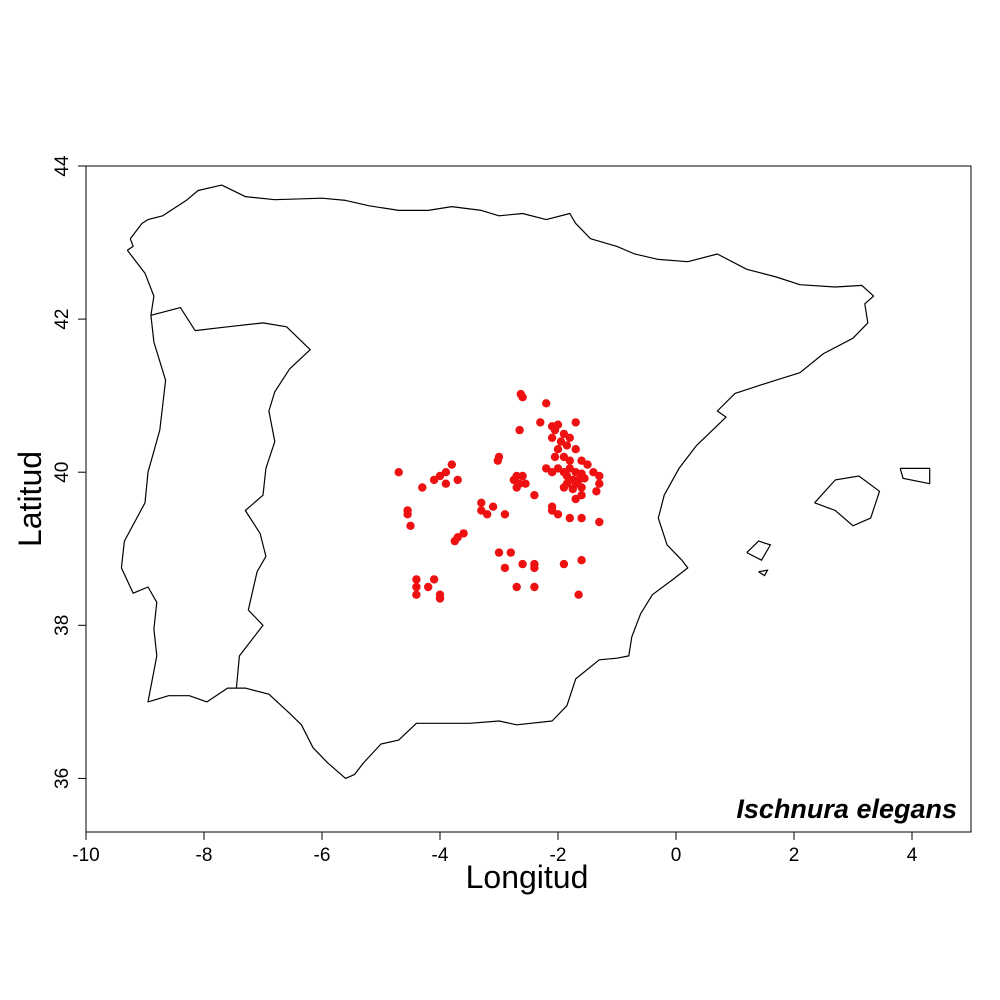 The height and width of the screenshot is (1000, 1000). I want to click on y-tick-label: 36, so click(62, 778).